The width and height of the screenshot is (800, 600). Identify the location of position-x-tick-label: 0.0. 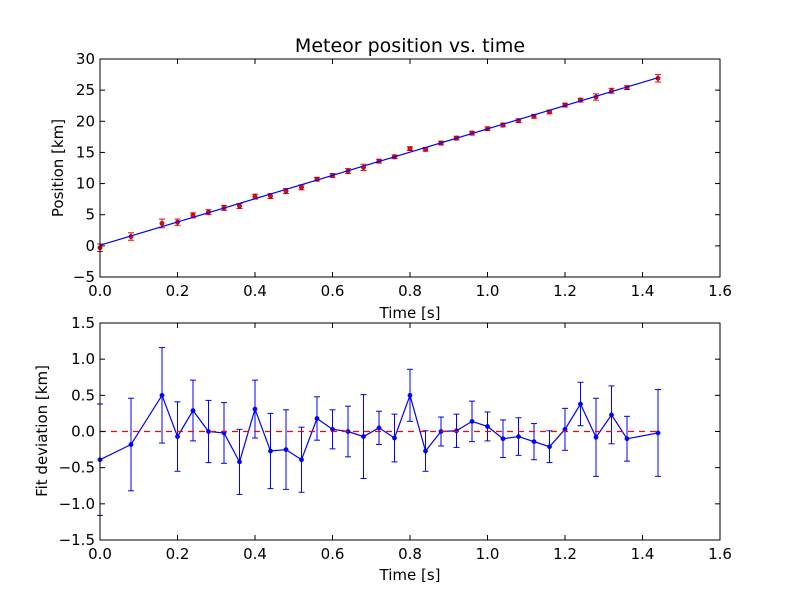
(100, 291).